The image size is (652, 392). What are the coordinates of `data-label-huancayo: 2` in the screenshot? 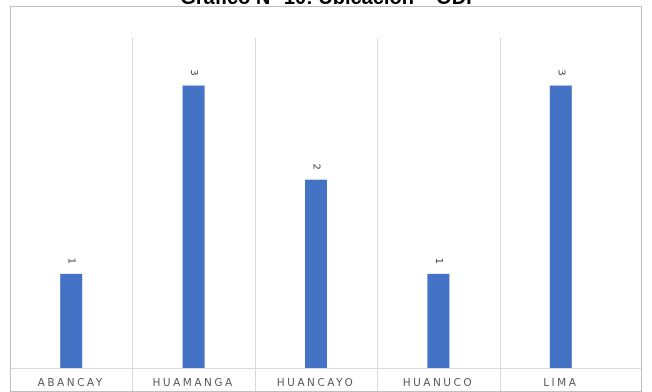 It's located at (316, 167).